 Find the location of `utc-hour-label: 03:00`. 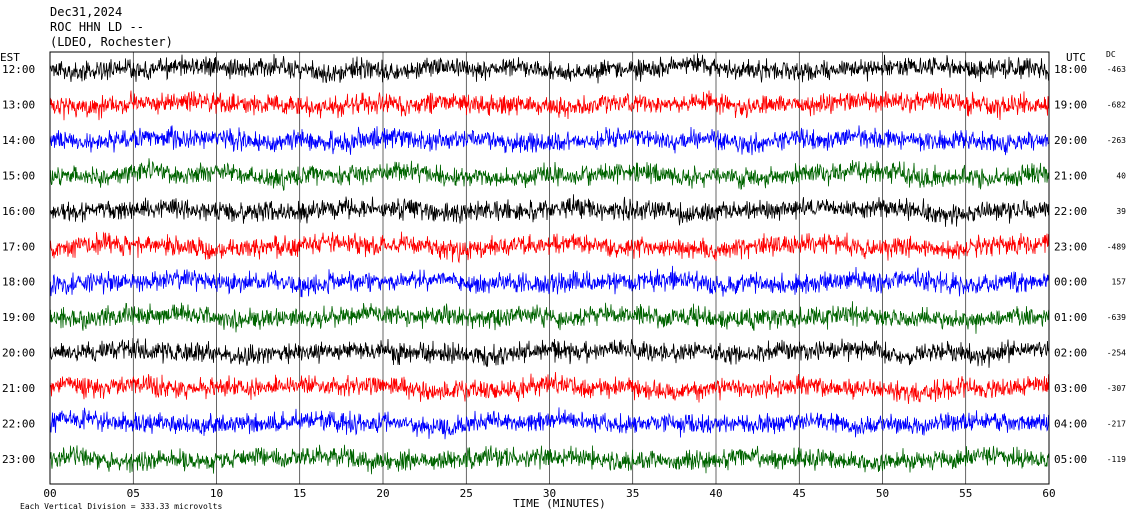

utc-hour-label: 03:00 is located at coordinates (1070, 388).